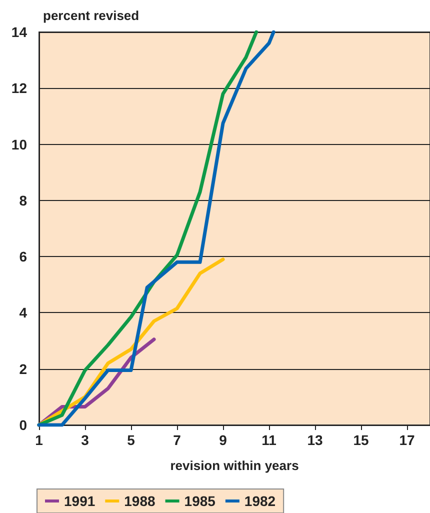  What do you see at coordinates (23, 200) in the screenshot?
I see `y-tick-label: 8` at bounding box center [23, 200].